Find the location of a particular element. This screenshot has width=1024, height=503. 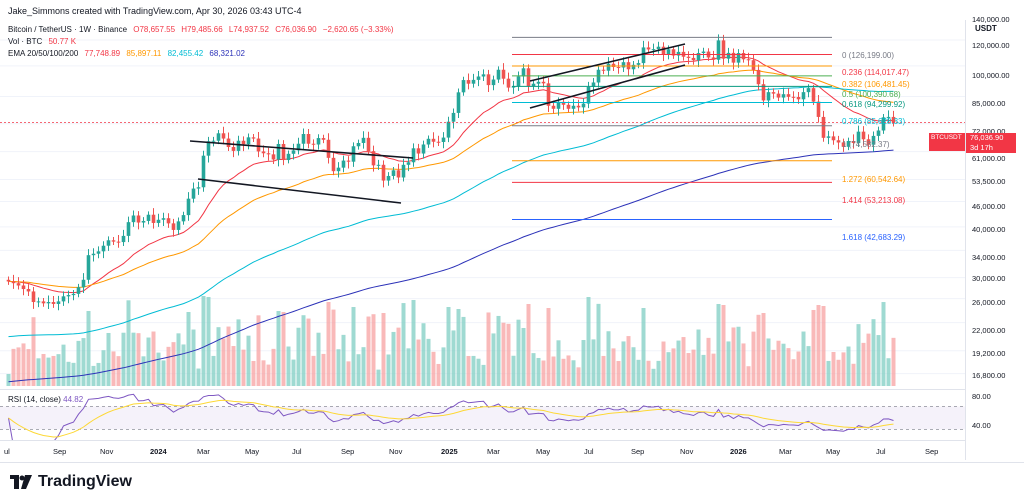

fib-level-label: 0.618 (94,299.92) is located at coordinates (874, 105).